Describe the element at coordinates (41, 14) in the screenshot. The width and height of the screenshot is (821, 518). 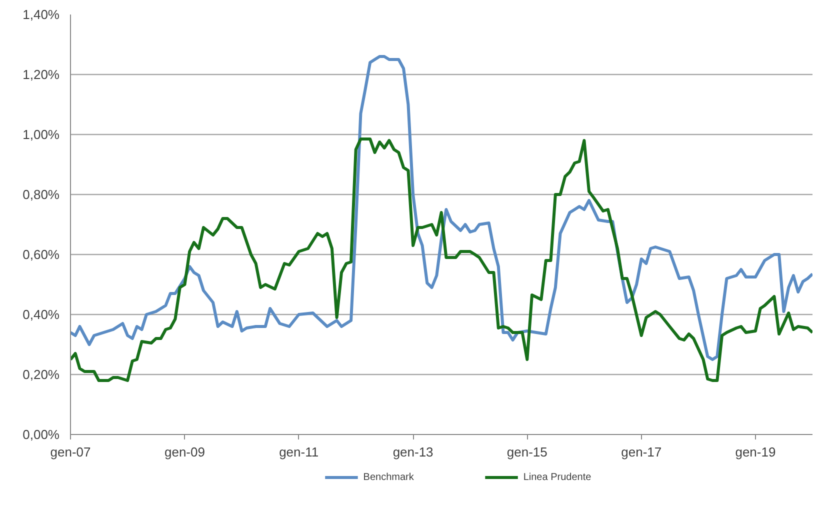
I see `y-tick-label: 1,40%` at that location.